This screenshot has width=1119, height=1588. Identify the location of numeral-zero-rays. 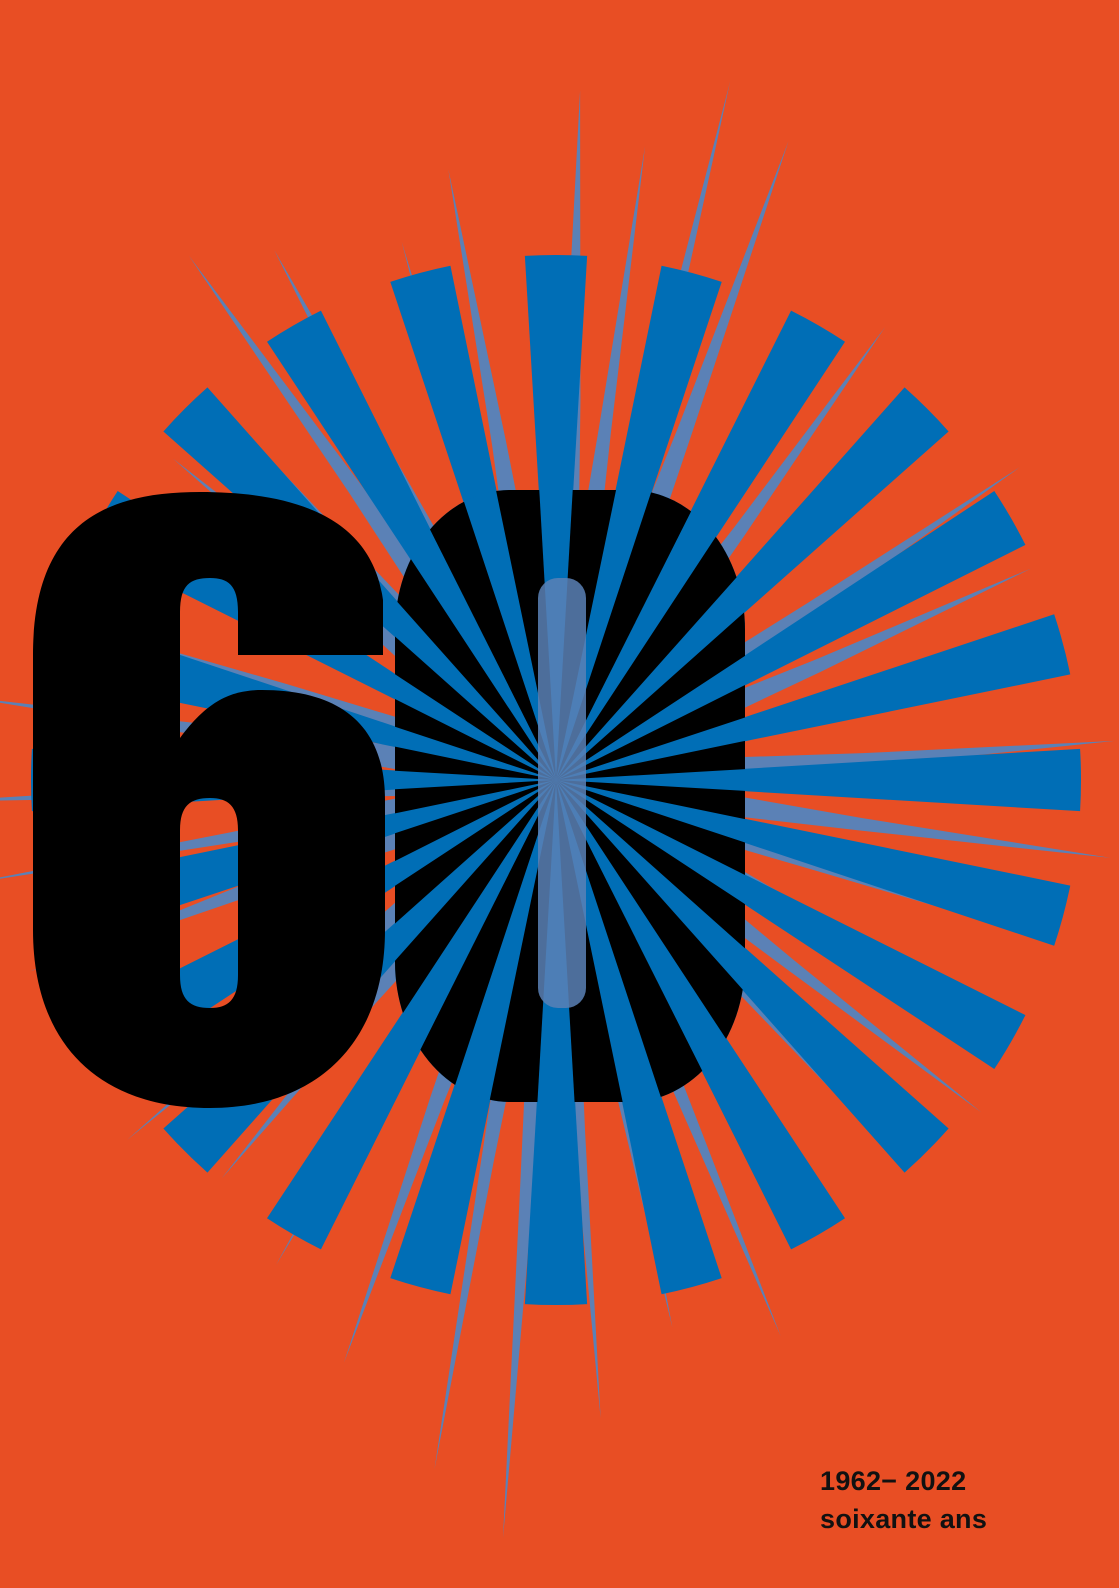
(570, 796).